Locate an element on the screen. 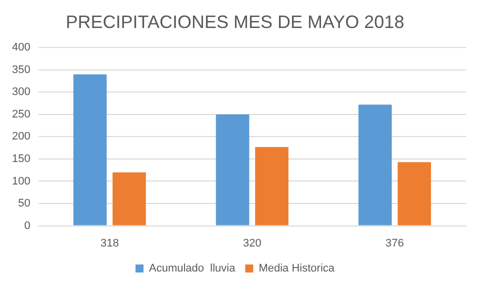 The height and width of the screenshot is (288, 480). y-tick-label: 350 is located at coordinates (21, 70).